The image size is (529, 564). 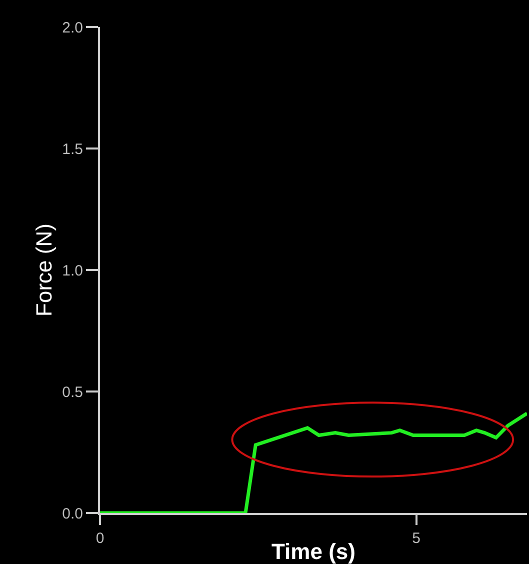 What do you see at coordinates (72, 27) in the screenshot?
I see `y-tick-label: 2.0` at bounding box center [72, 27].